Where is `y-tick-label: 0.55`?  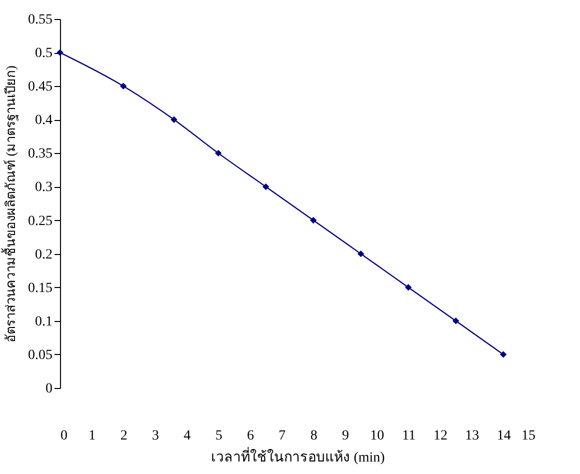
y-tick-label: 0.55 is located at coordinates (40, 20).